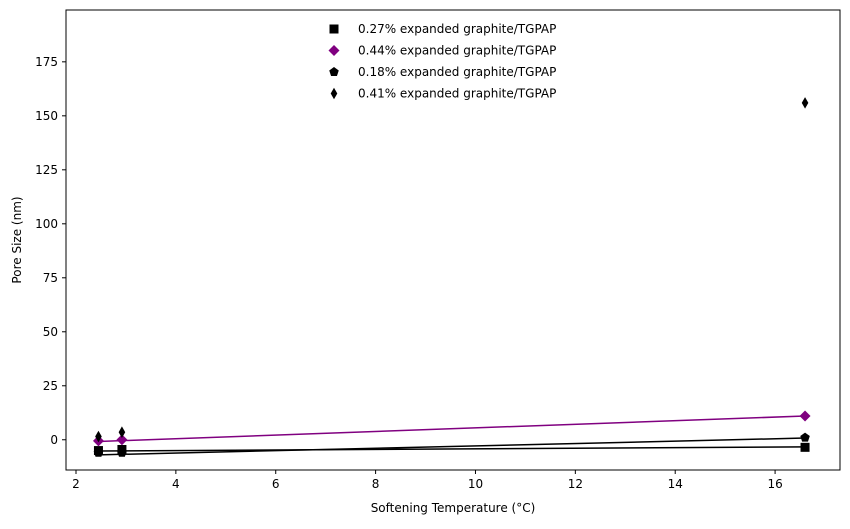 This screenshot has width=850, height=529. What do you see at coordinates (50, 251) in the screenshot?
I see `y-axis: 0 25 50 75 100 125 150 175` at bounding box center [50, 251].